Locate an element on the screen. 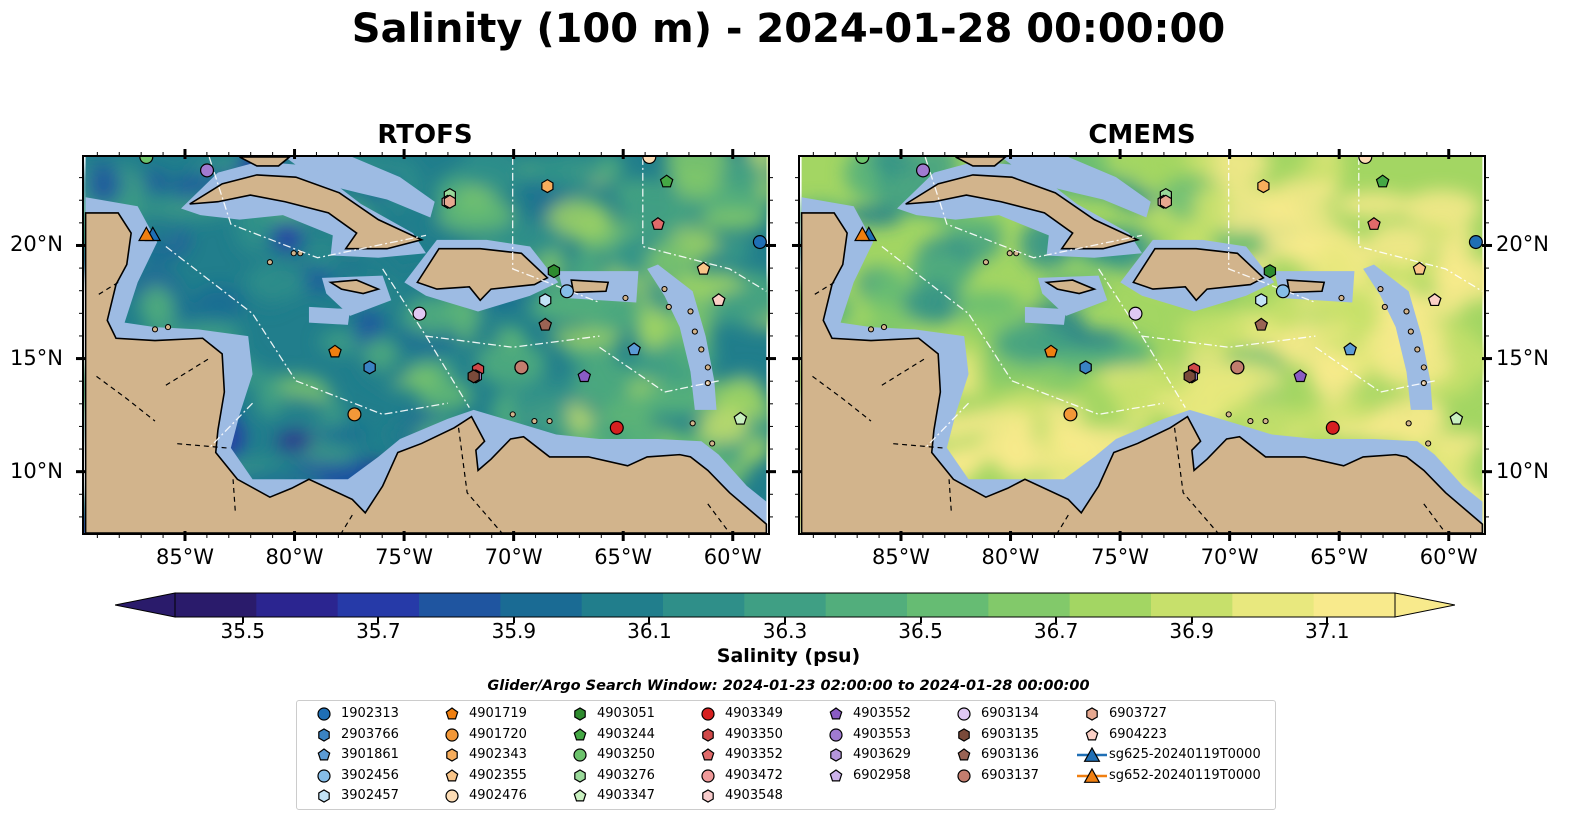  y-tick-label: 15°N is located at coordinates (36, 357).